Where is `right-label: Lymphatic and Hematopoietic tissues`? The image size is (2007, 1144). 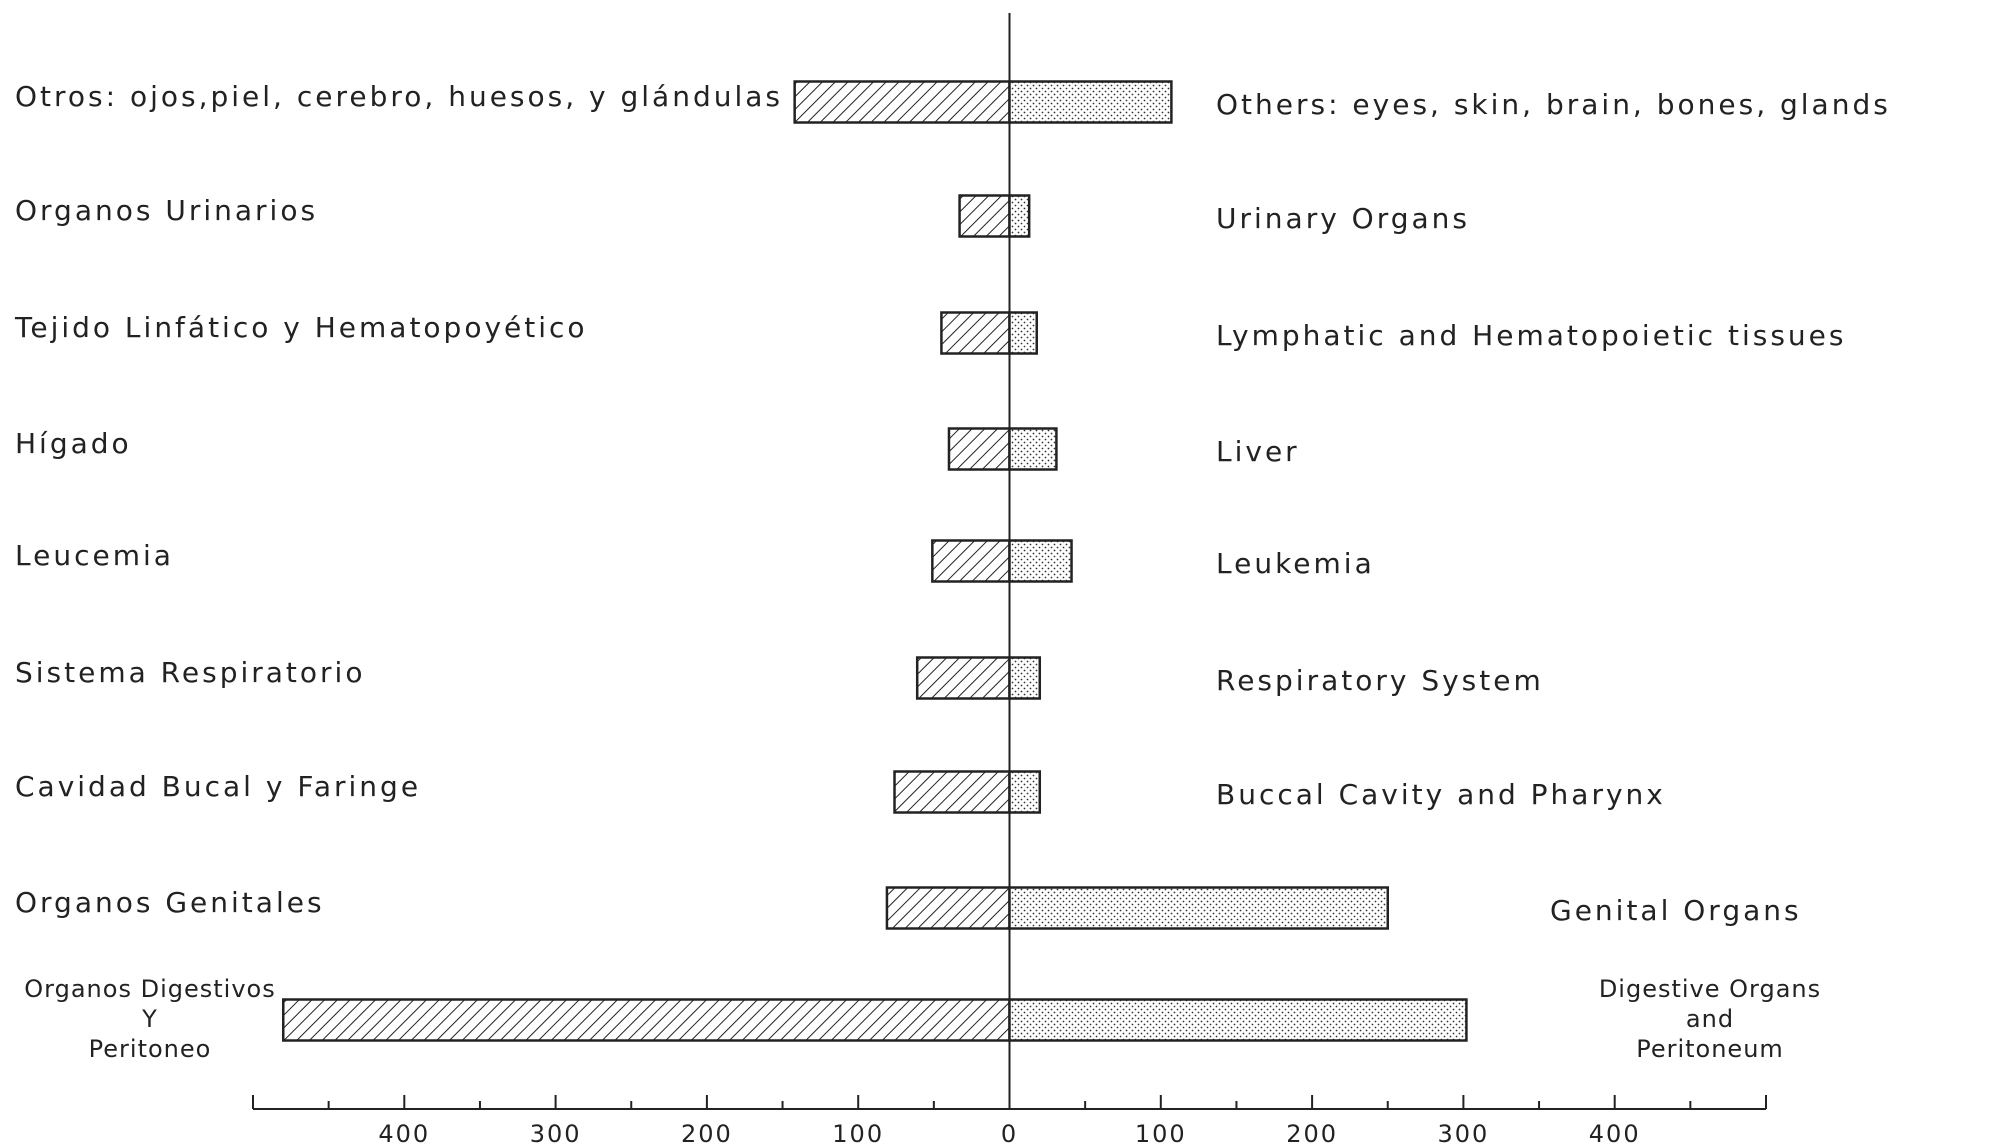
right-label: Lymphatic and Hematopoietic tissues is located at coordinates (1531, 335).